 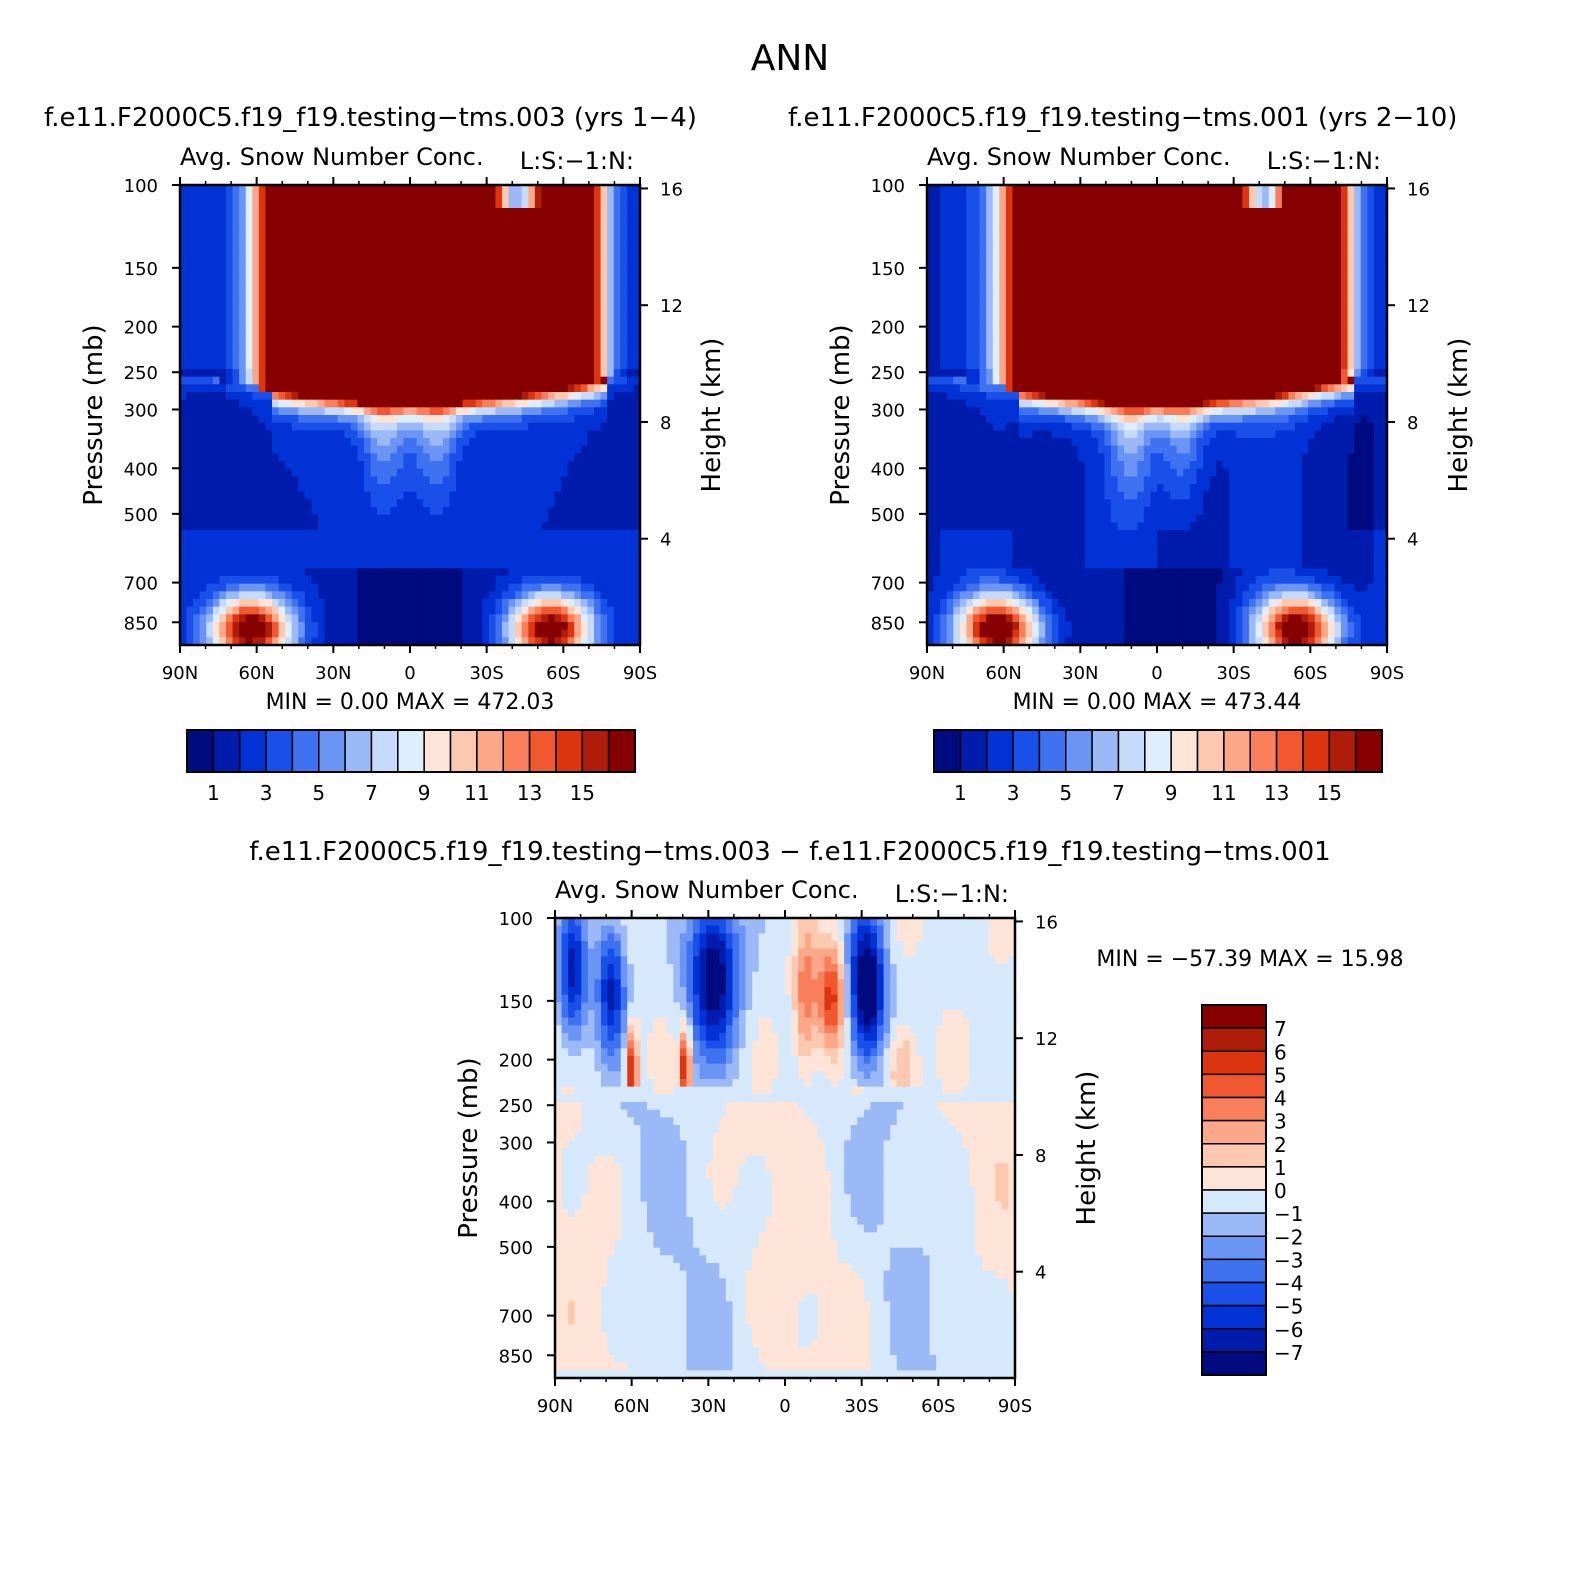 What do you see at coordinates (411, 751) in the screenshot?
I see `colorbar-frame` at bounding box center [411, 751].